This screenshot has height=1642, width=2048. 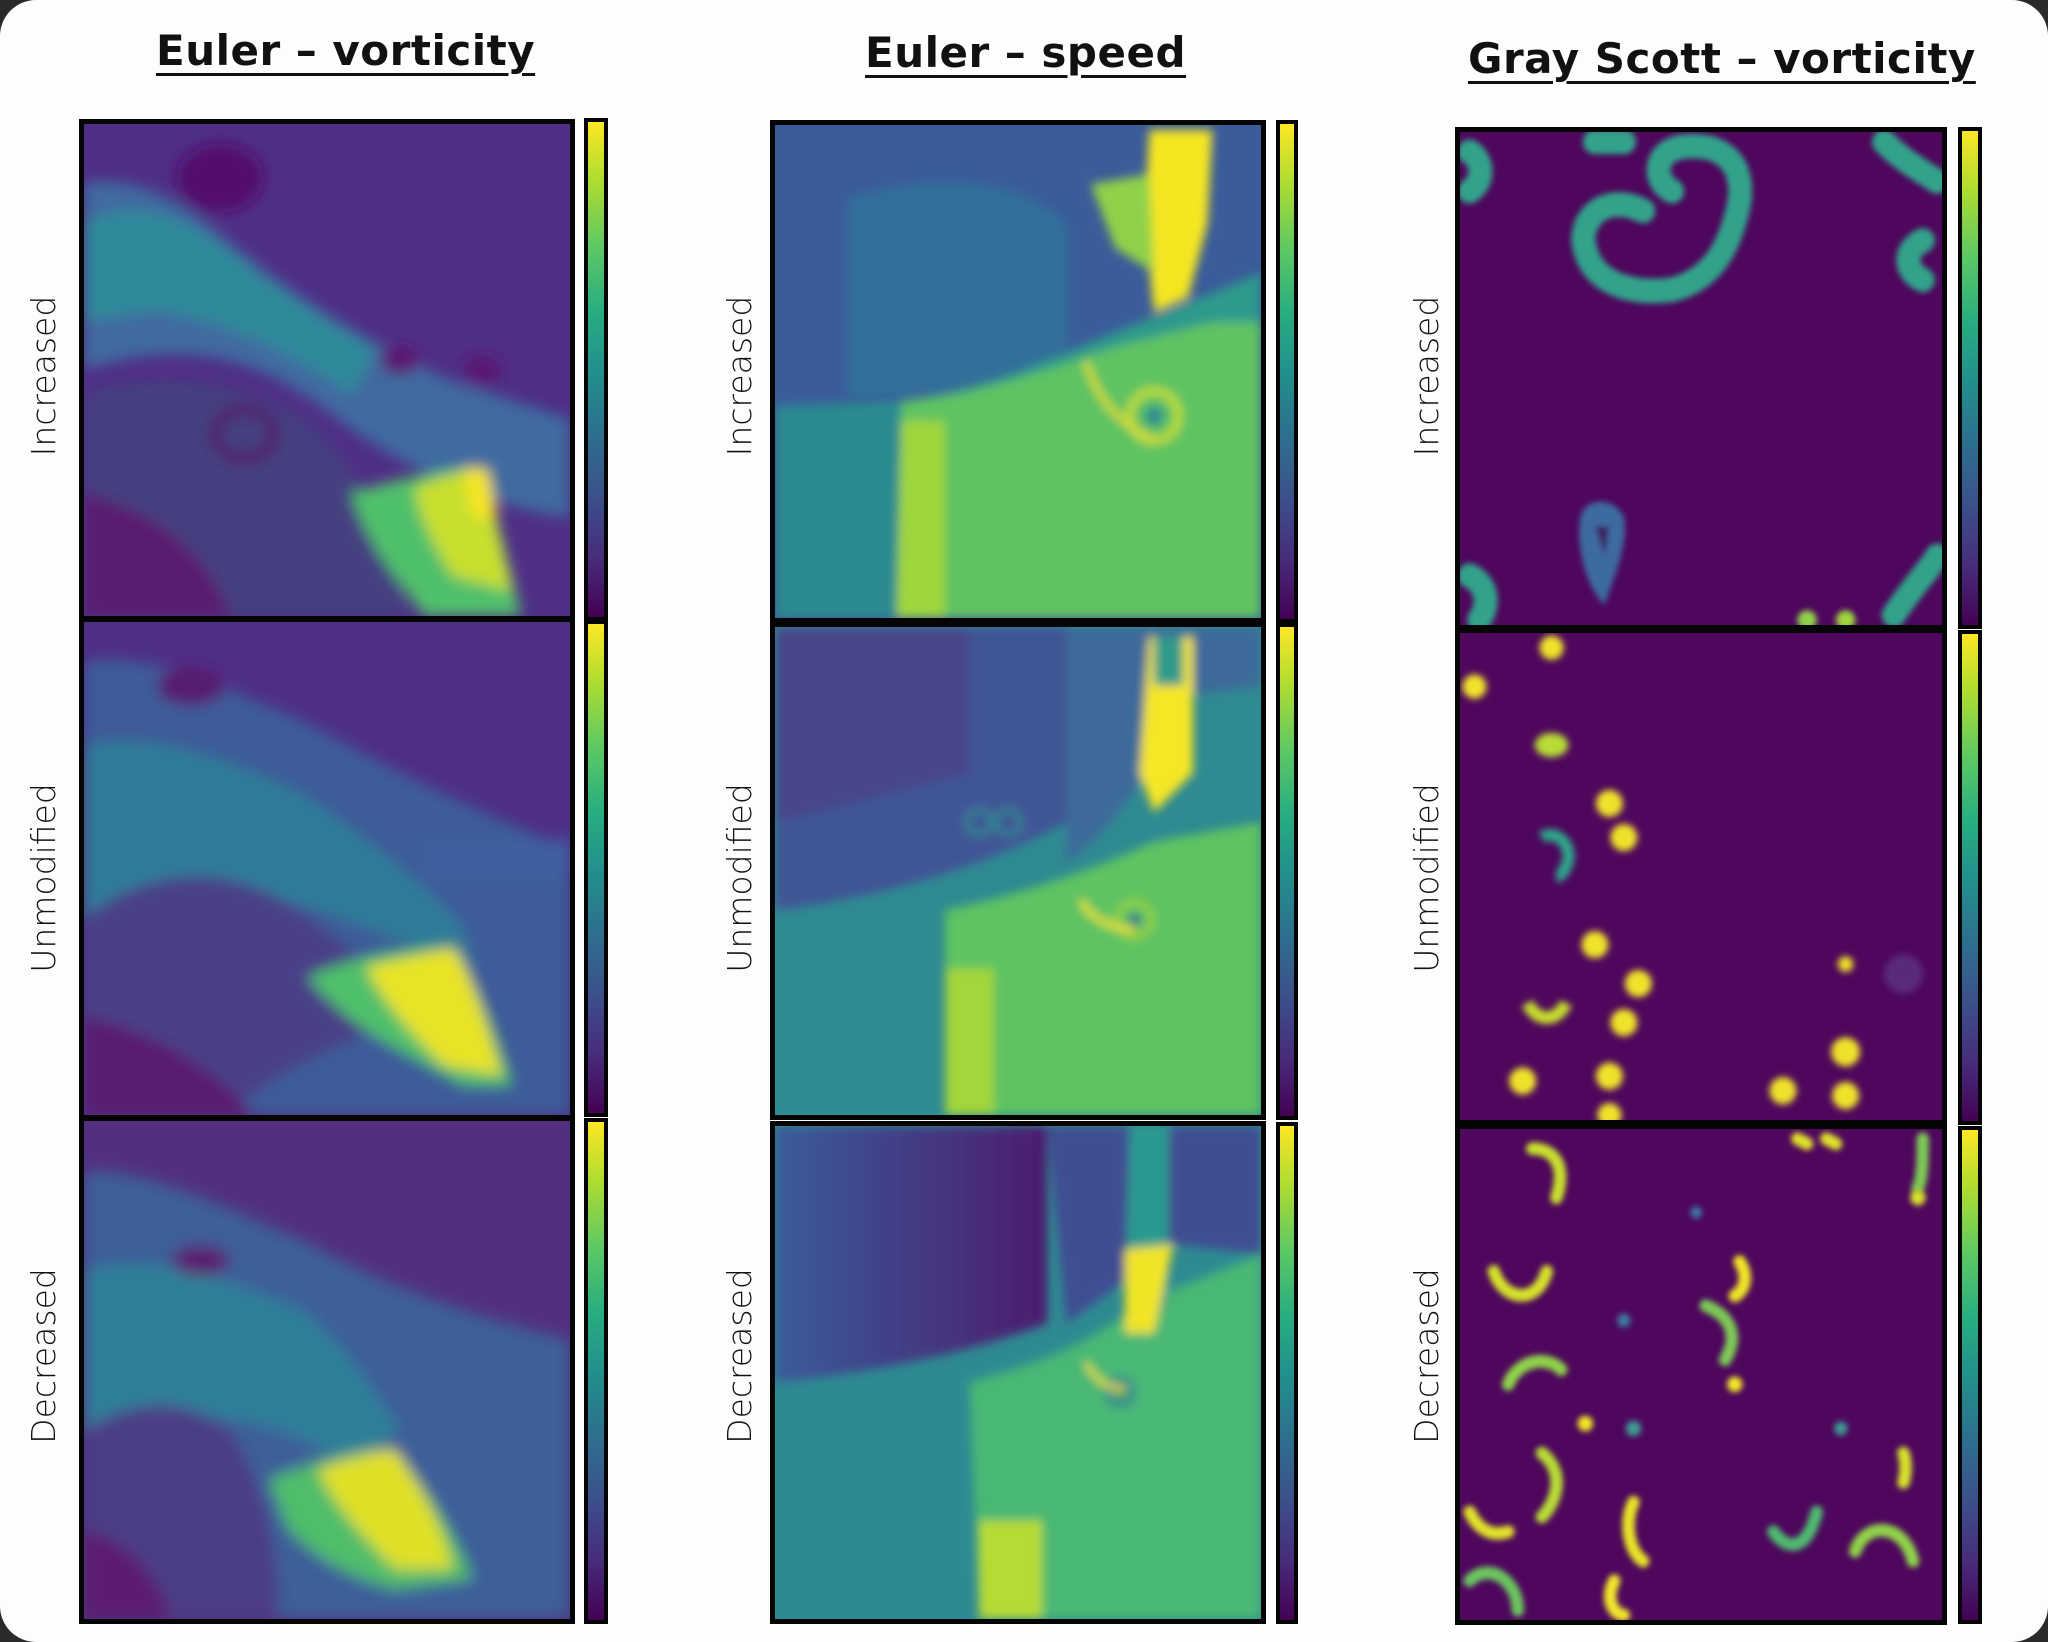 What do you see at coordinates (1701, 378) in the screenshot?
I see `heatmap-gray-scott-vorticity-increased` at bounding box center [1701, 378].